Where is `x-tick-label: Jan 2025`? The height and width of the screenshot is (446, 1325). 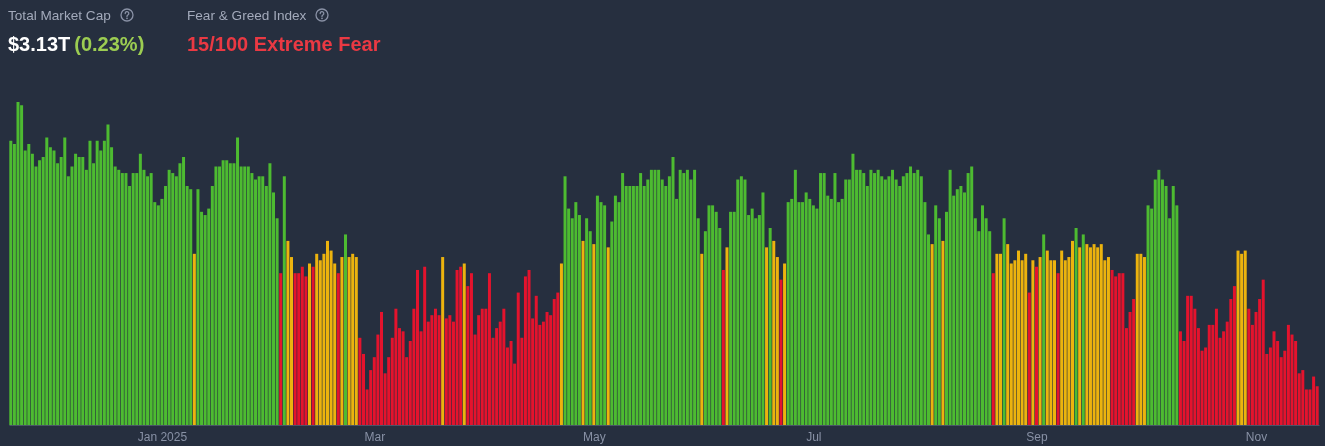 x-tick-label: Jan 2025 is located at coordinates (162, 436).